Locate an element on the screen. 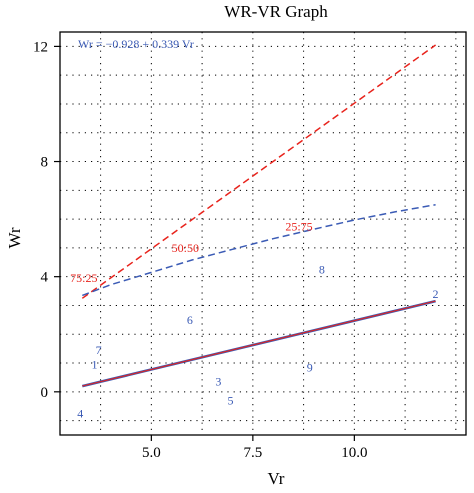  x-axis-label: Vr is located at coordinates (276, 478).